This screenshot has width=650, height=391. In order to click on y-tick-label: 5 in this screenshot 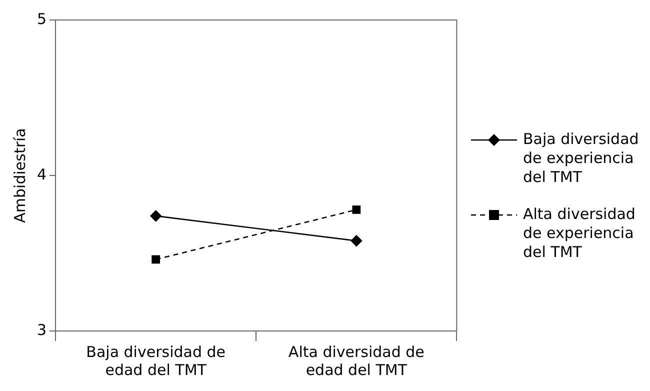, I will do `click(41, 19)`.